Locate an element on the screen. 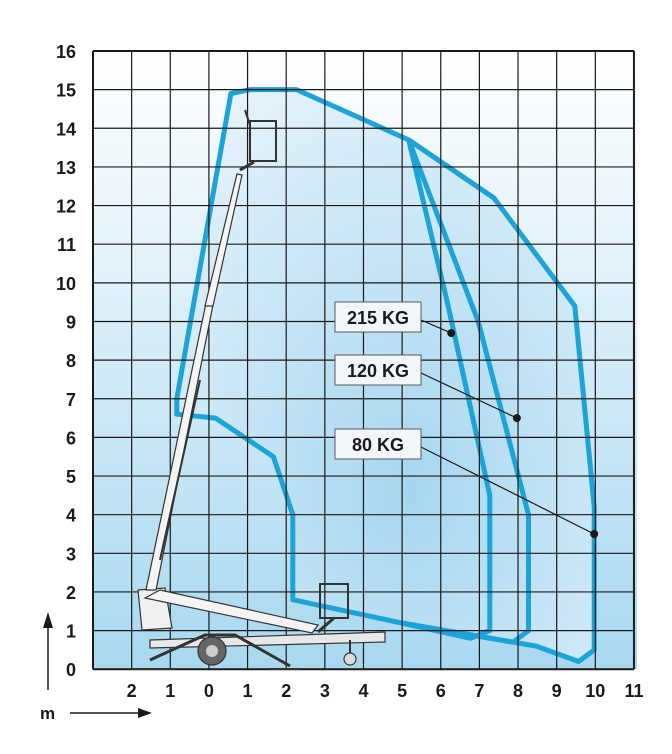 This screenshot has width=672, height=754. x-tick-label: 5 is located at coordinates (402, 691).